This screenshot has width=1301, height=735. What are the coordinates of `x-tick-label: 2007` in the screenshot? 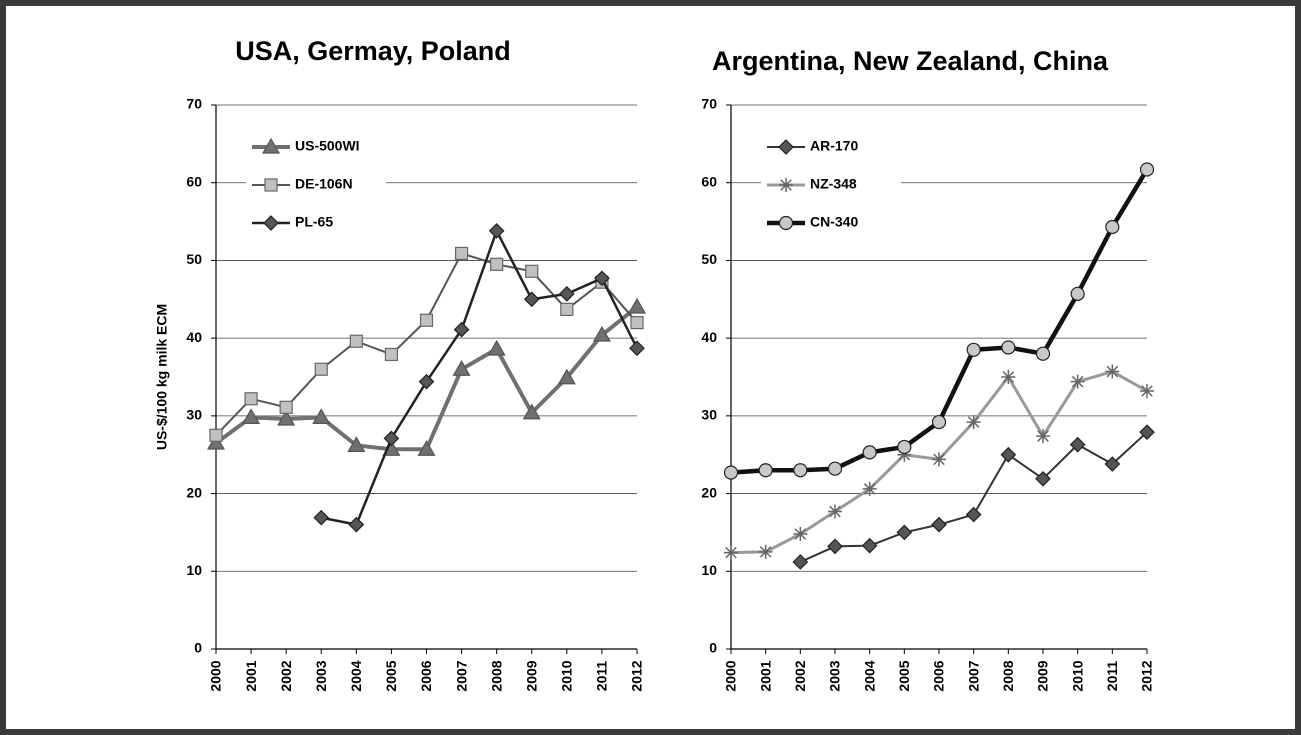 It's located at (973, 675).